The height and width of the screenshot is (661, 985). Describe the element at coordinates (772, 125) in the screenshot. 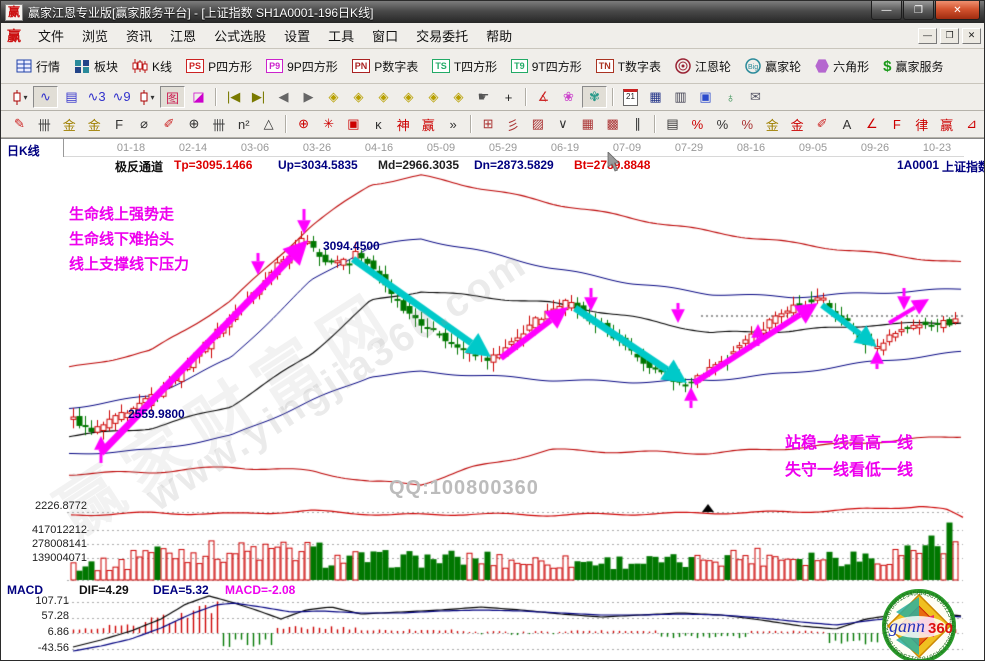

I see `gold-section-icon: 金` at that location.